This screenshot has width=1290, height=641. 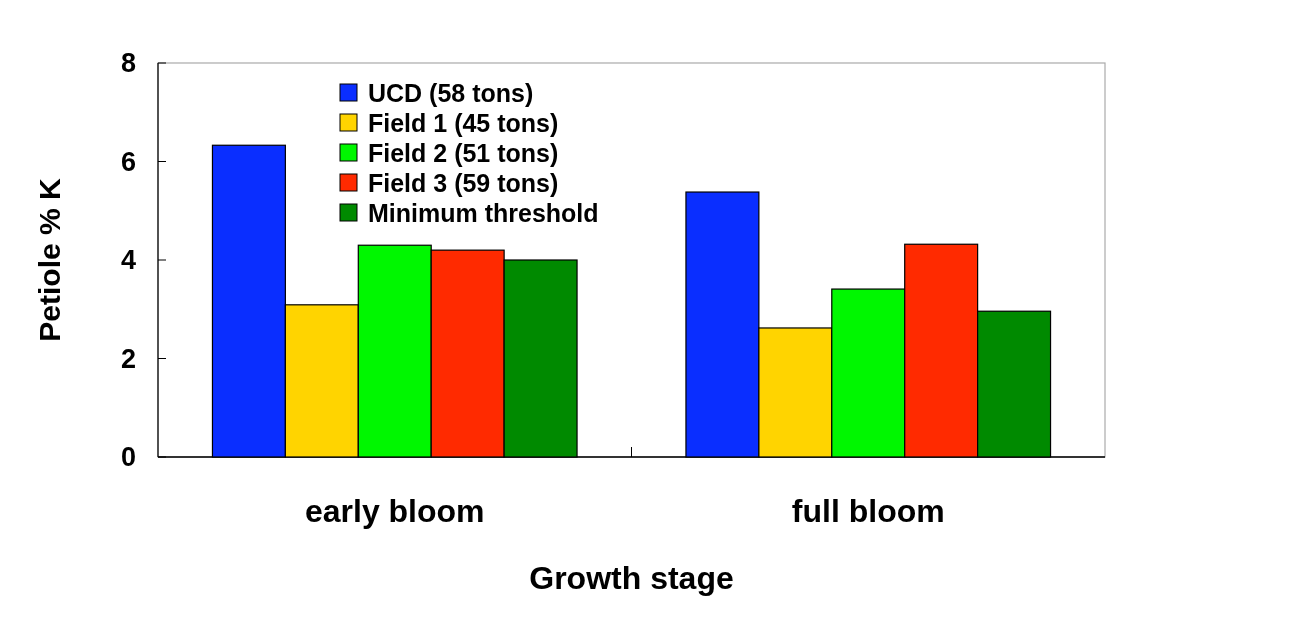 I want to click on y-tick-label: 6, so click(x=128, y=161).